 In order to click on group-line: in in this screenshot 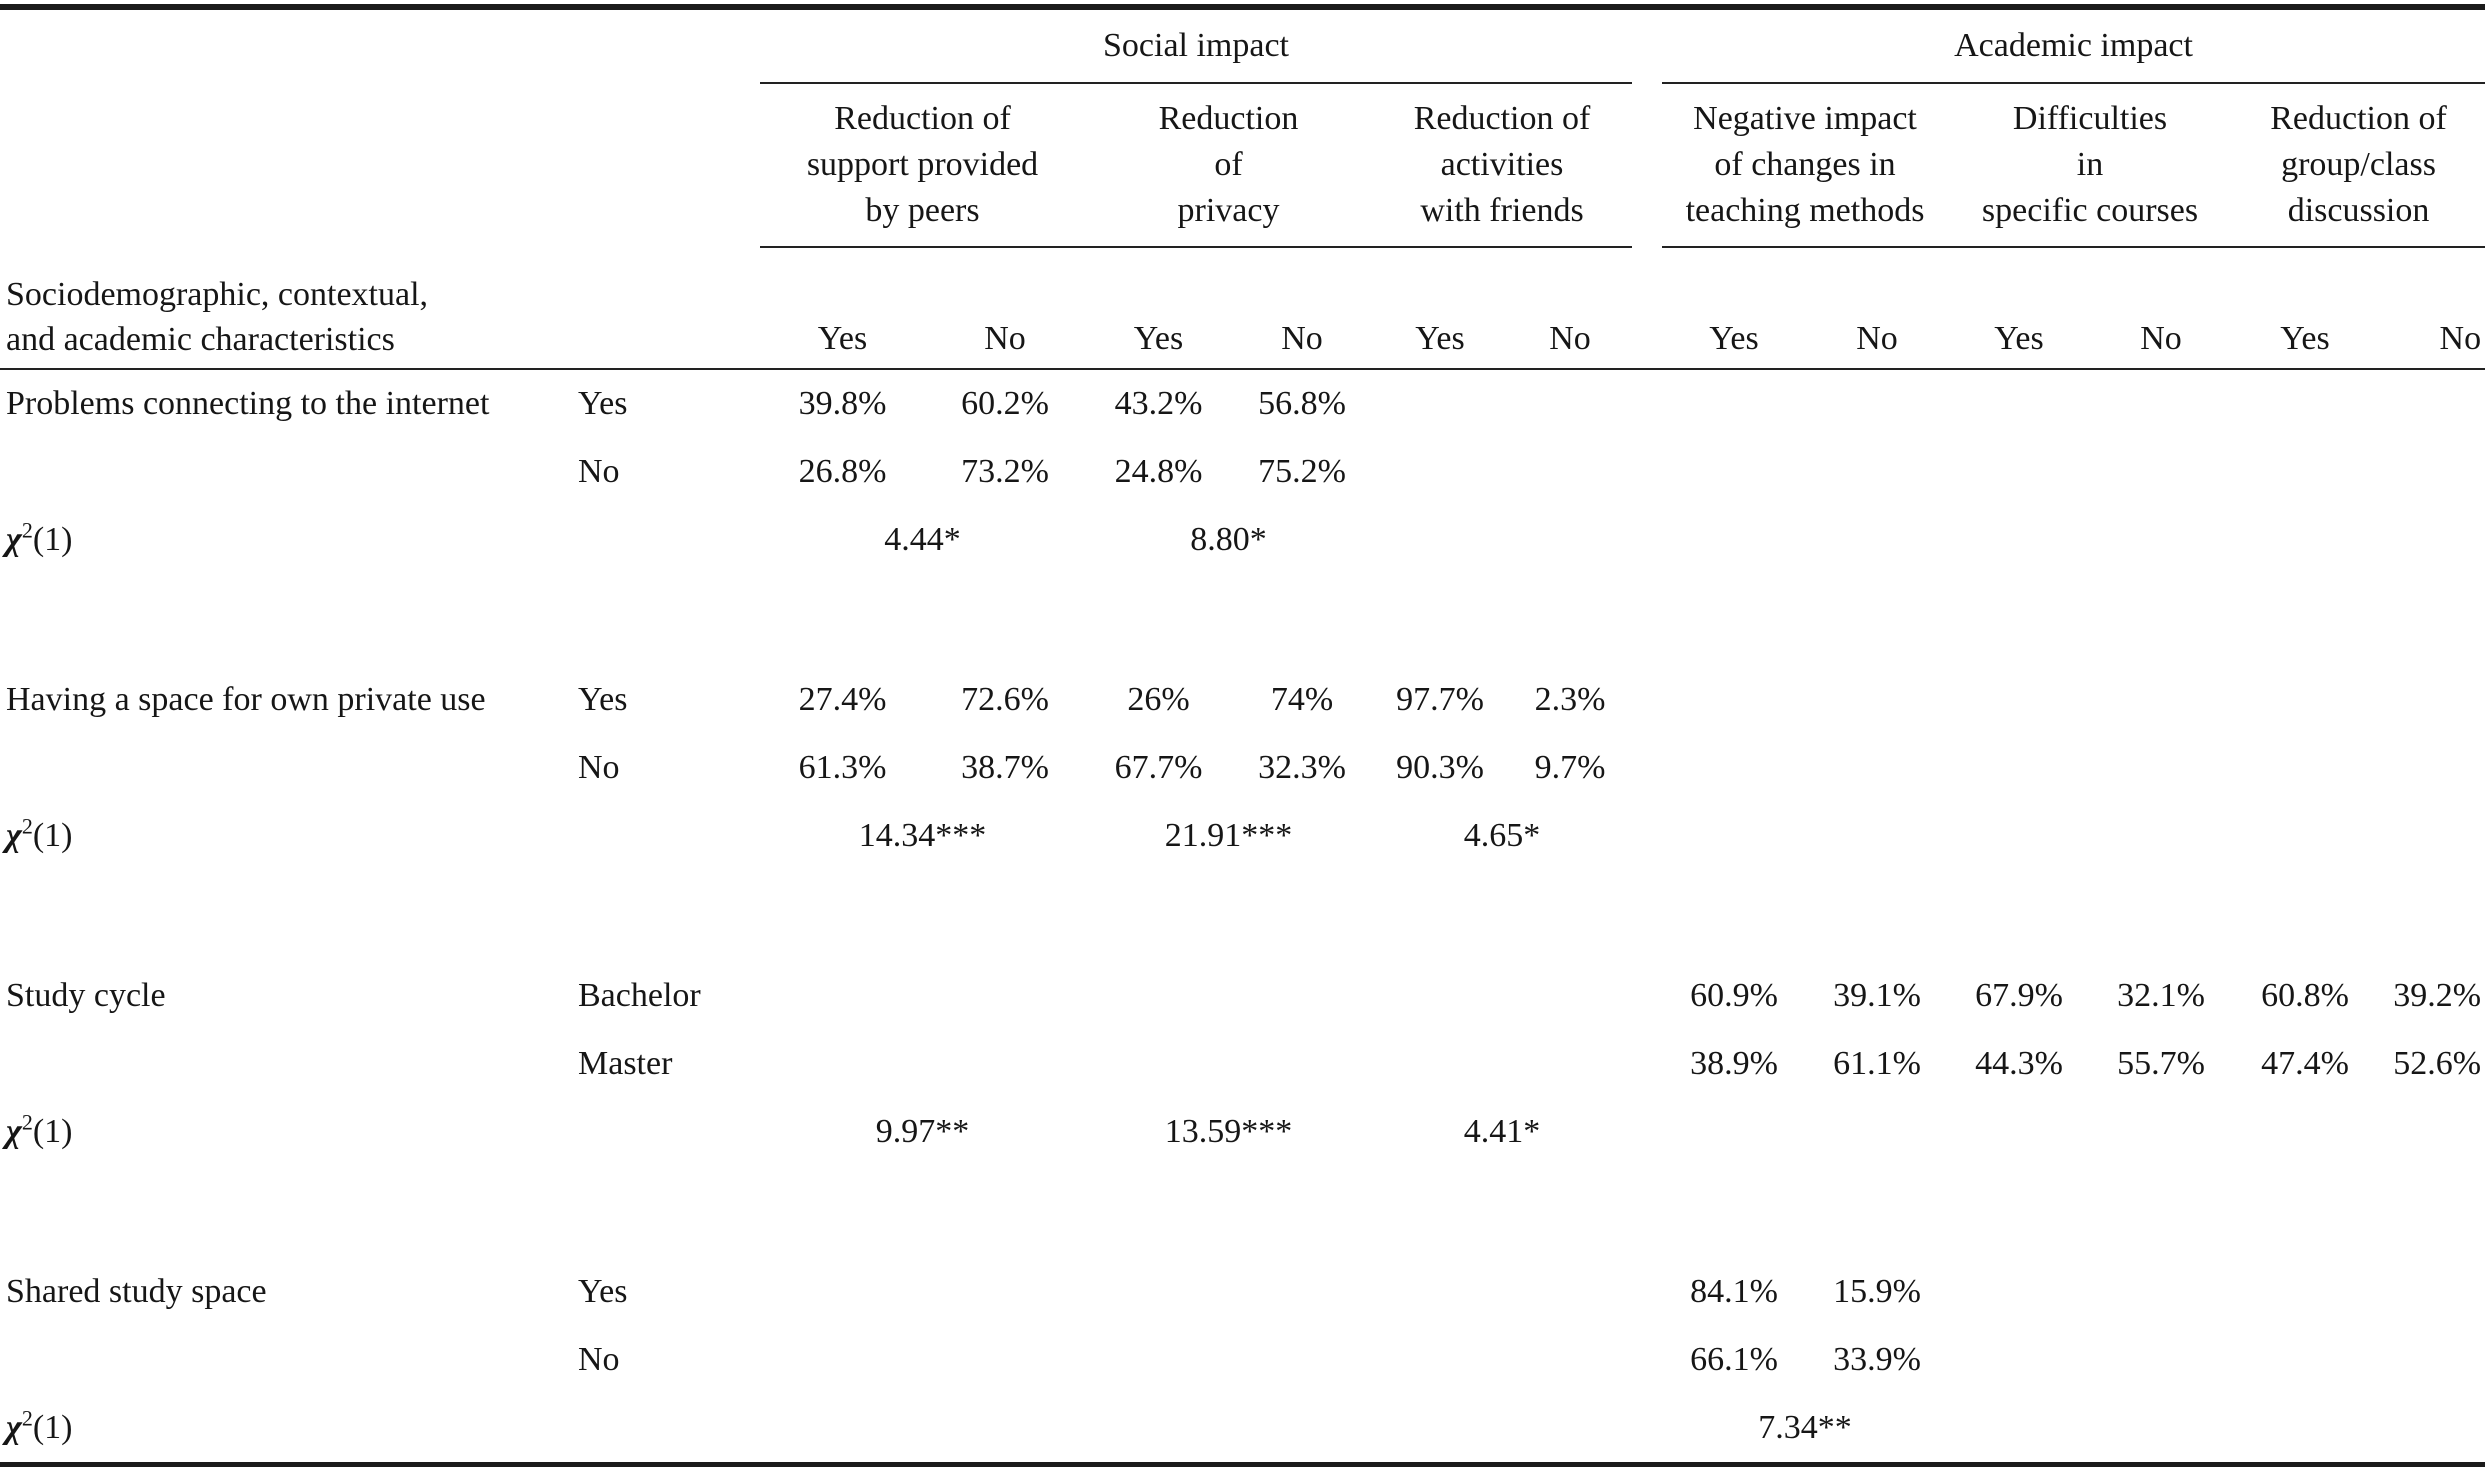, I will do `click(2090, 164)`.